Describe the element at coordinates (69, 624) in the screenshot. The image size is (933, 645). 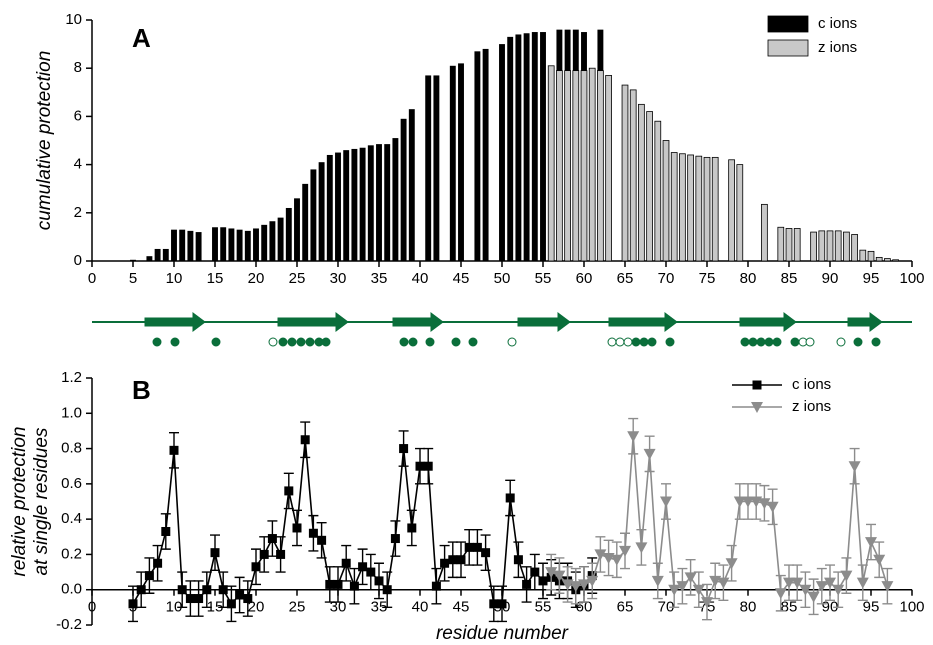
I see `y-tick-label: -0.2` at that location.